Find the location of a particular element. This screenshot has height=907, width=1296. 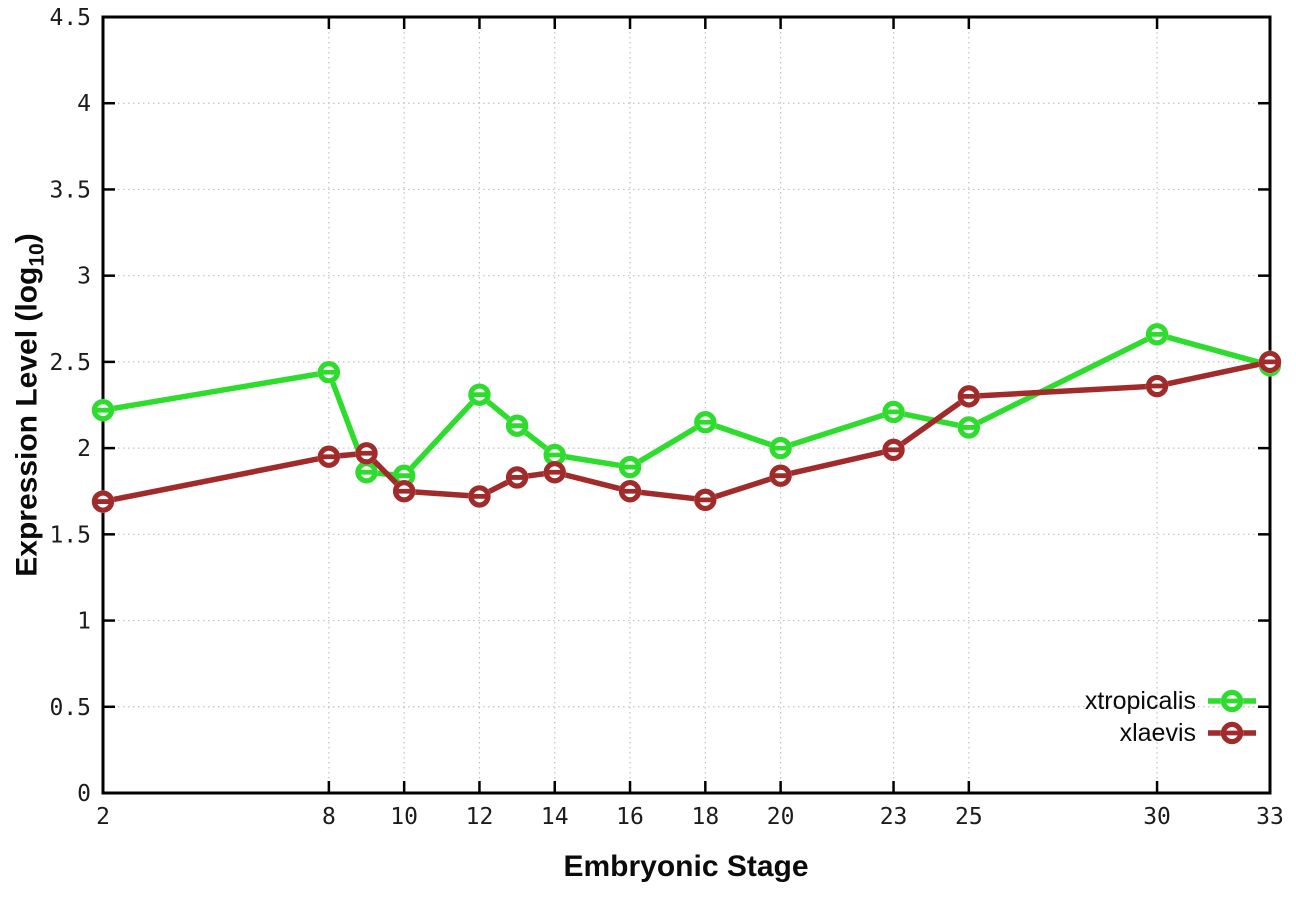

legend-marker-xlaevis is located at coordinates (1232, 733).